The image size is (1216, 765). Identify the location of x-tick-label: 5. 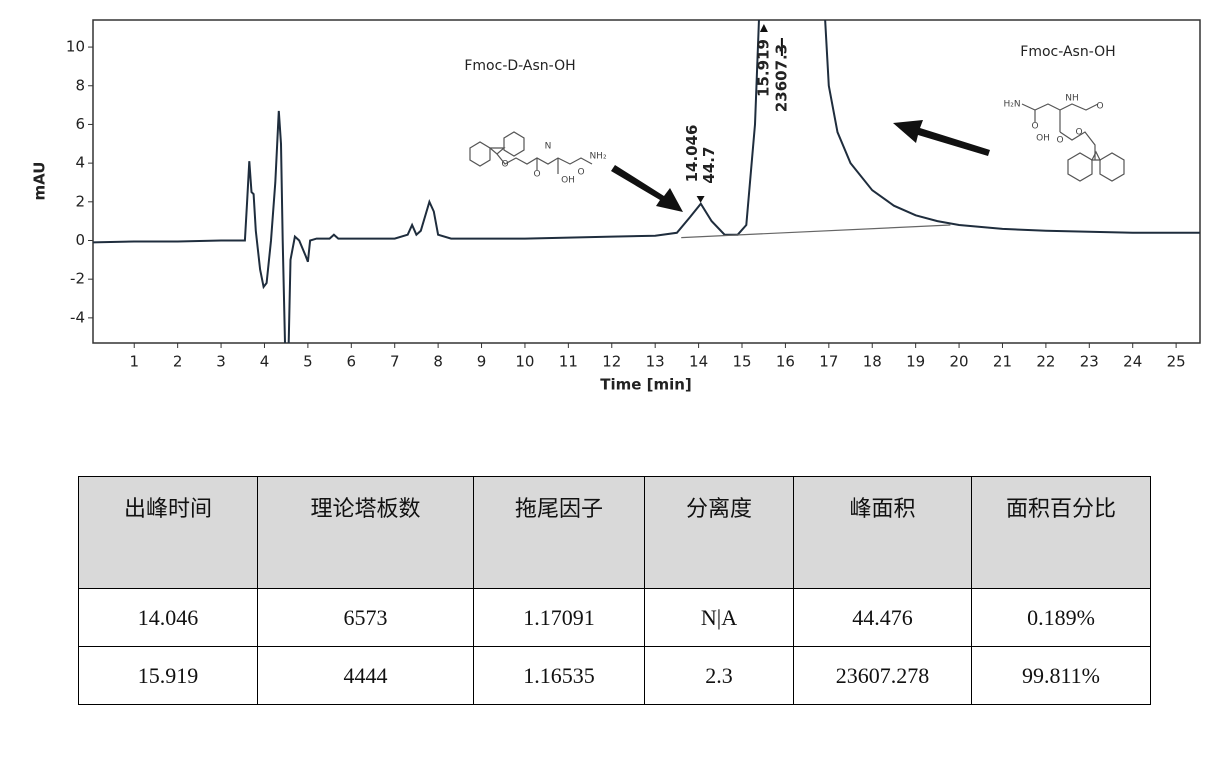
(308, 362).